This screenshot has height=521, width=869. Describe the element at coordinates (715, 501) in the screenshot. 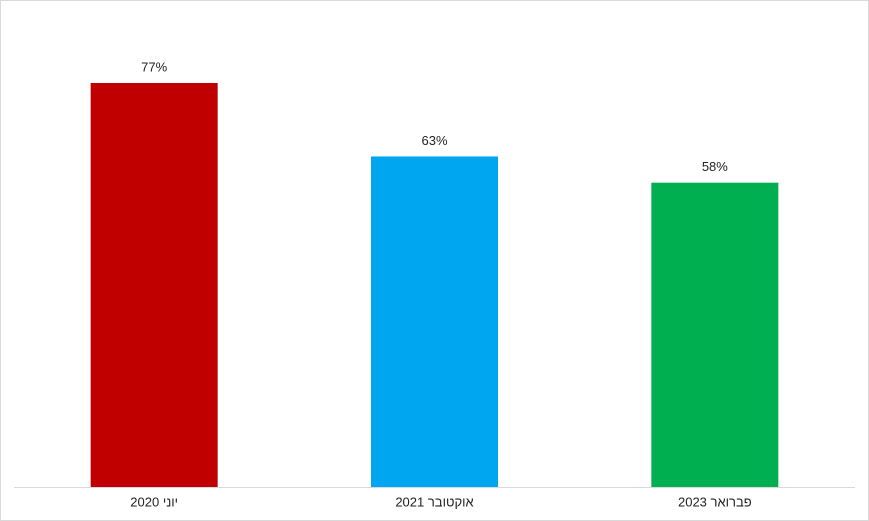

I see `x-tick-label: פברואר 2023` at that location.